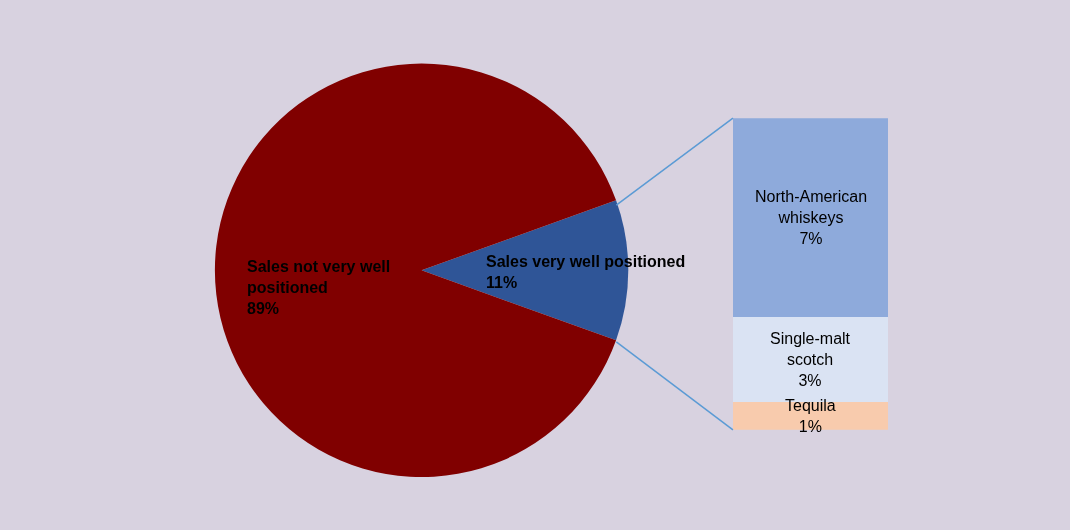 The height and width of the screenshot is (530, 1070). What do you see at coordinates (810, 405) in the screenshot?
I see `series-label: Tequila` at bounding box center [810, 405].